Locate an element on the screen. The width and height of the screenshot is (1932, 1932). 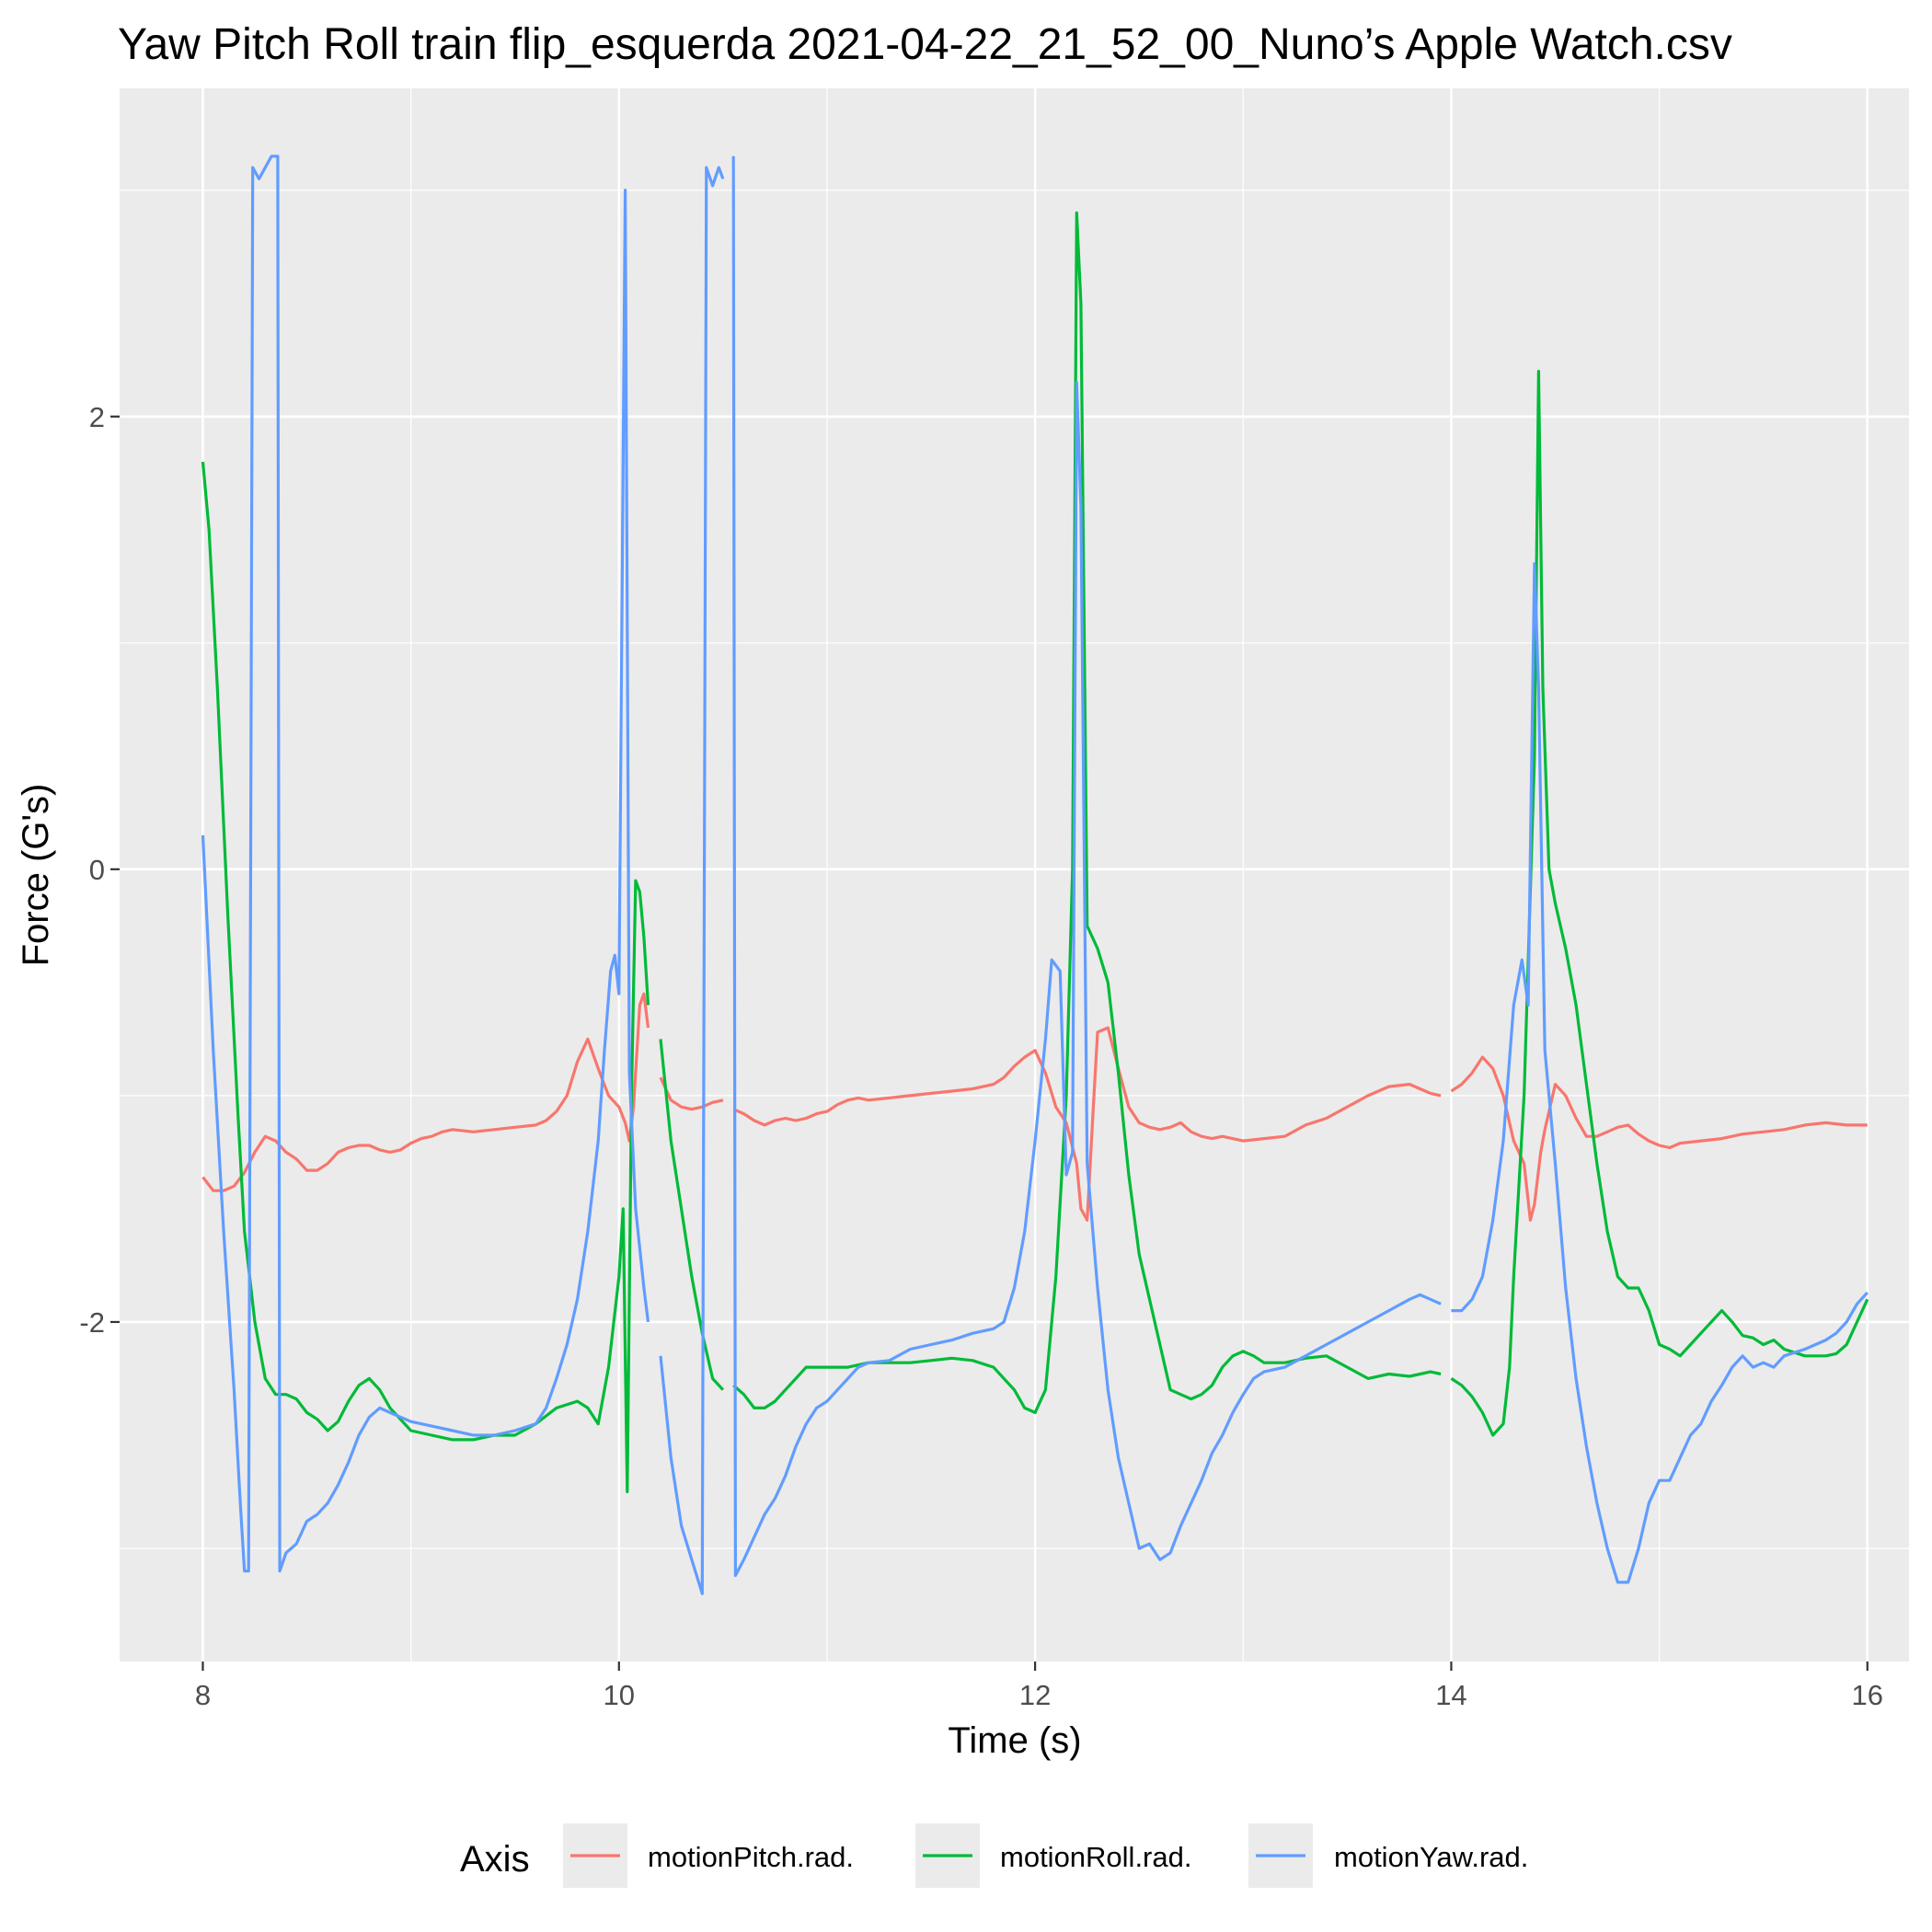
y-tick-label: 0 is located at coordinates (97, 870).